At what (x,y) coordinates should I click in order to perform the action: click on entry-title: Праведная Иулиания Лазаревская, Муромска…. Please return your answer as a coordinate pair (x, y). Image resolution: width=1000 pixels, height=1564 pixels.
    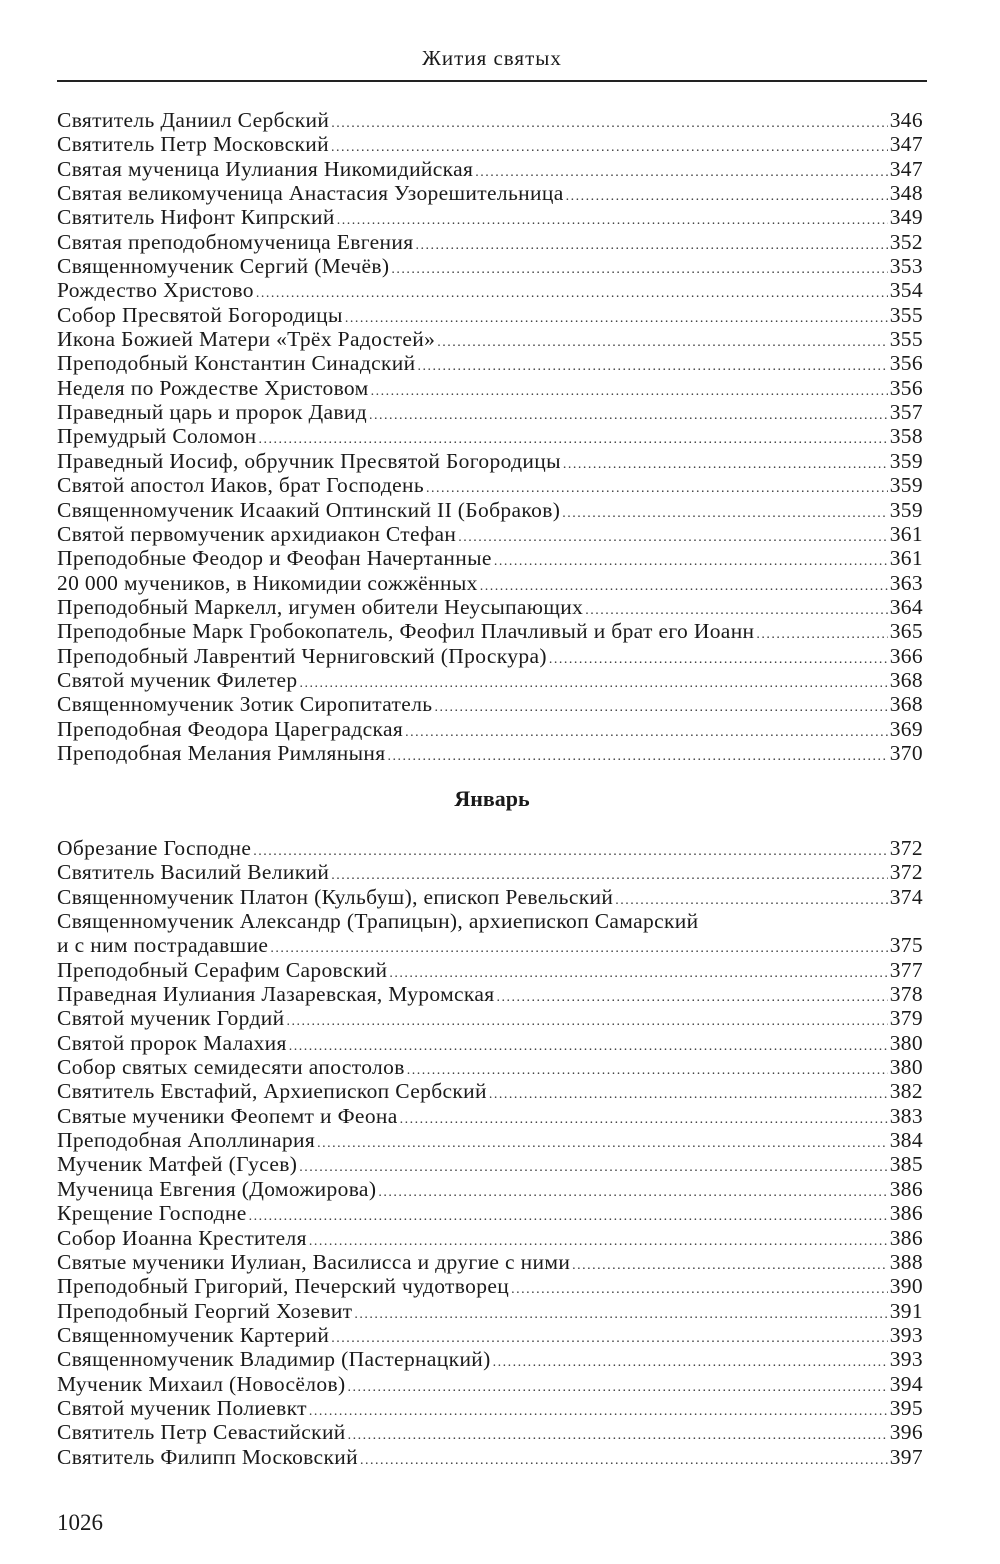
    Looking at the image, I should click on (276, 994).